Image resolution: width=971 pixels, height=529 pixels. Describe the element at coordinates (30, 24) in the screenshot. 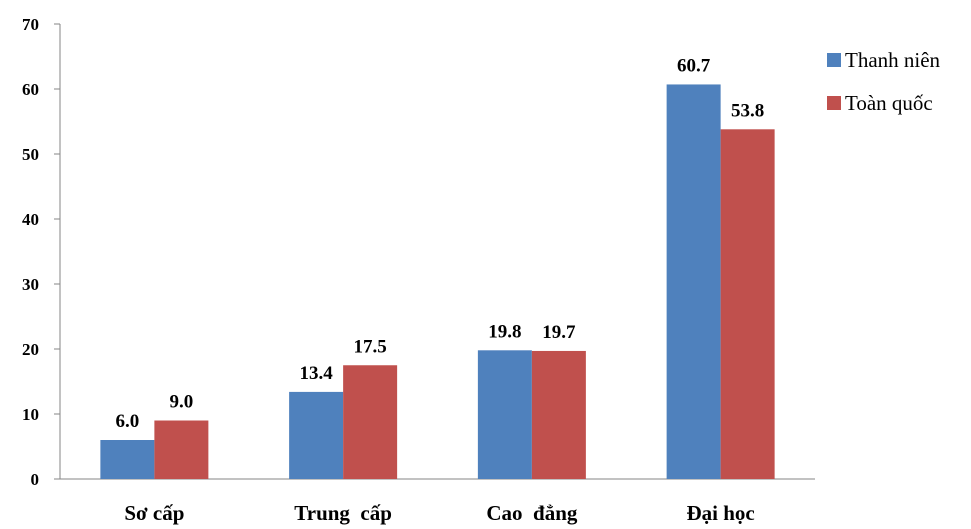

I see `y-tick-label: 70` at that location.